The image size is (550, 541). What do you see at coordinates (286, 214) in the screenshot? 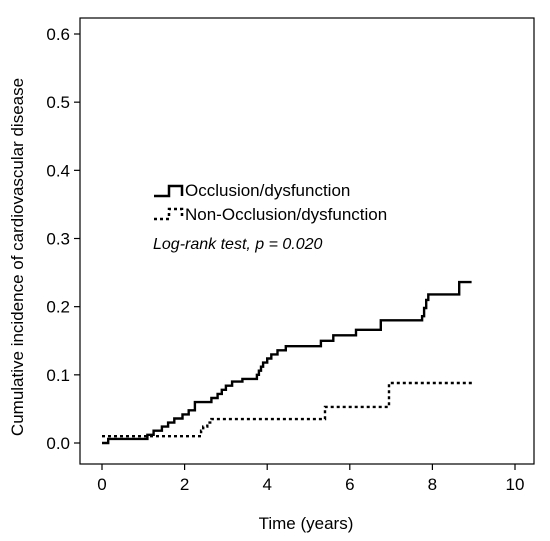
I see `legend-label-non-occlusion: Non-Occlusion/dysfunction` at bounding box center [286, 214].